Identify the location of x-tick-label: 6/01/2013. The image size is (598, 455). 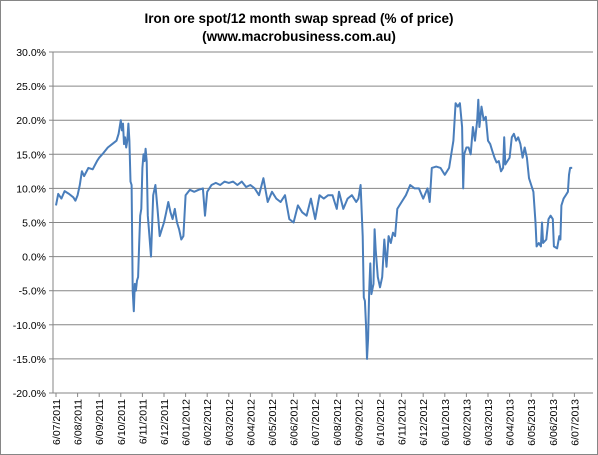
(446, 422).